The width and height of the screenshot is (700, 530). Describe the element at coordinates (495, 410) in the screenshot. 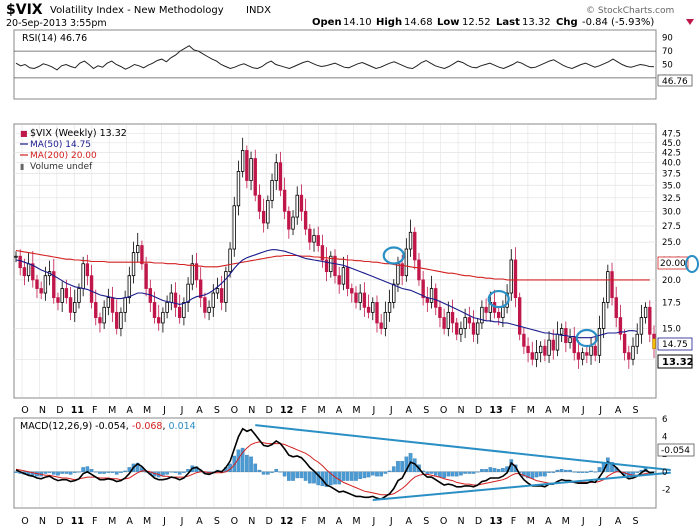

I see `x-tick-label: 13` at that location.